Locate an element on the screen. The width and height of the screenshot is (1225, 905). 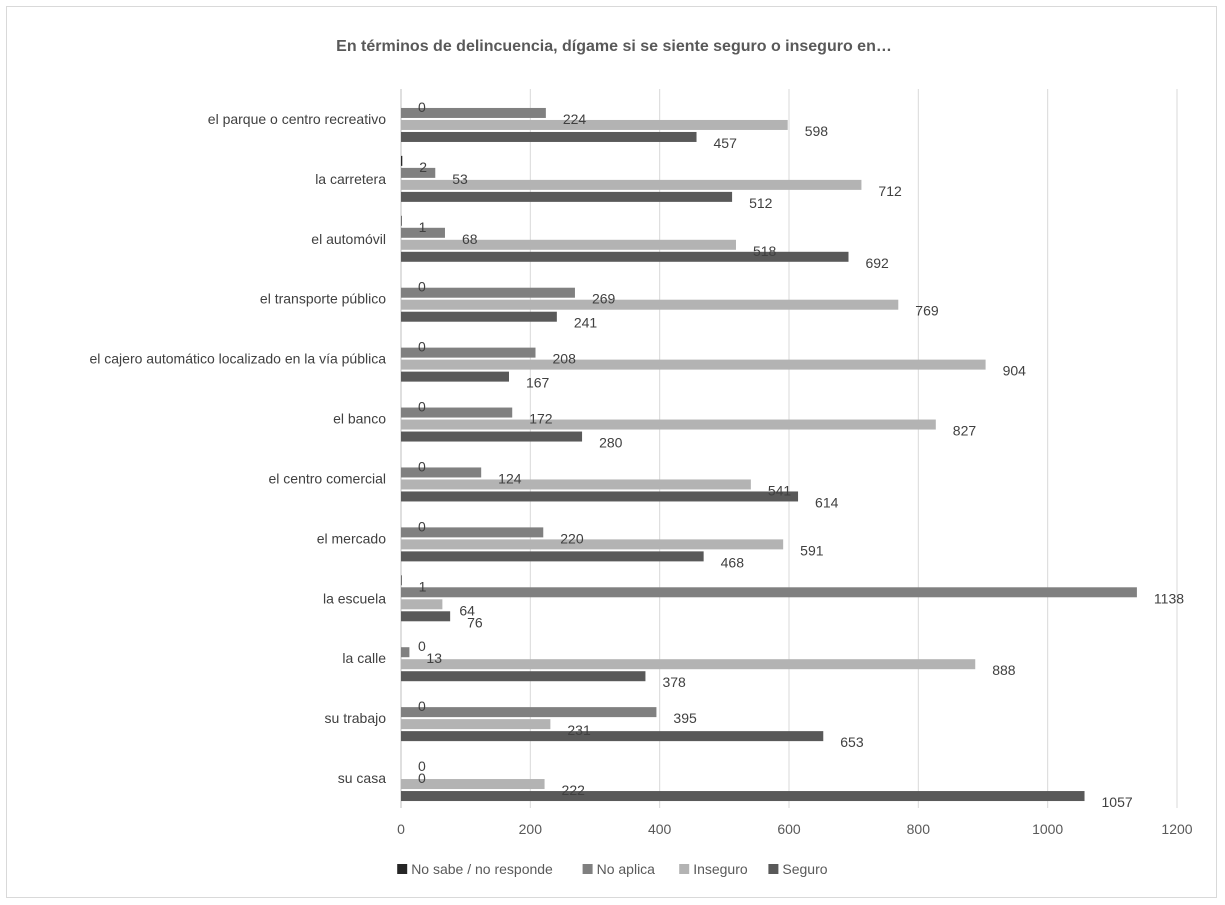
category-label: el banco is located at coordinates (359, 419).